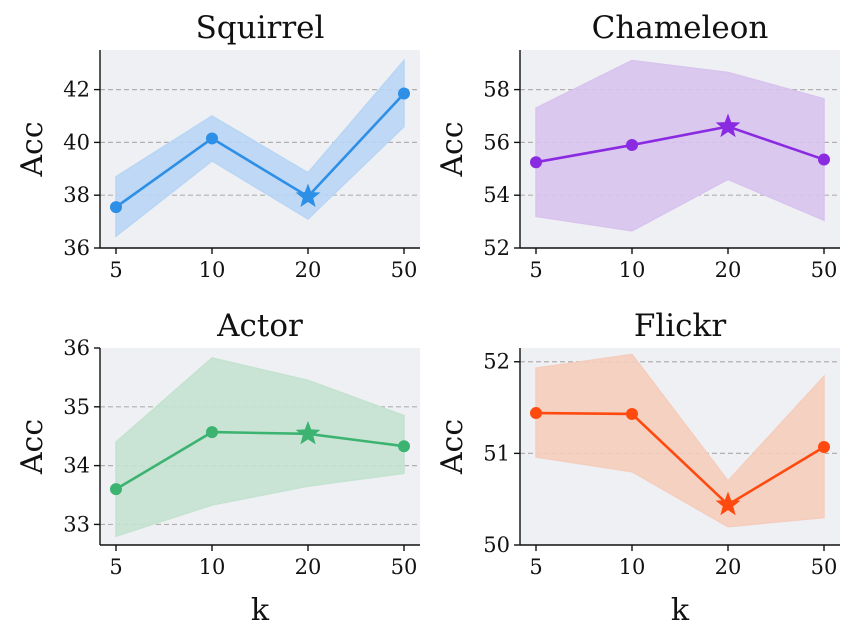 This screenshot has width=863, height=643. I want to click on y-tick-label: 33, so click(76, 524).